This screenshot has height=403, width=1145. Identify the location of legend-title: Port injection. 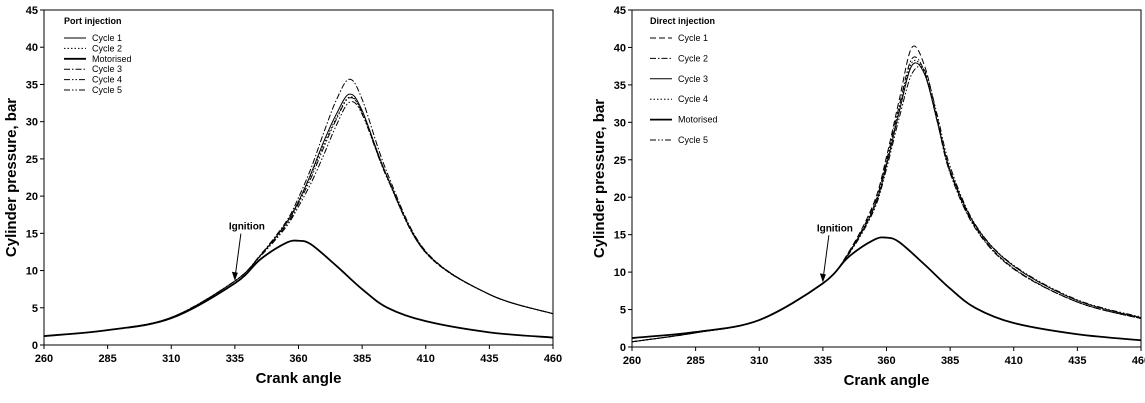
(93, 21).